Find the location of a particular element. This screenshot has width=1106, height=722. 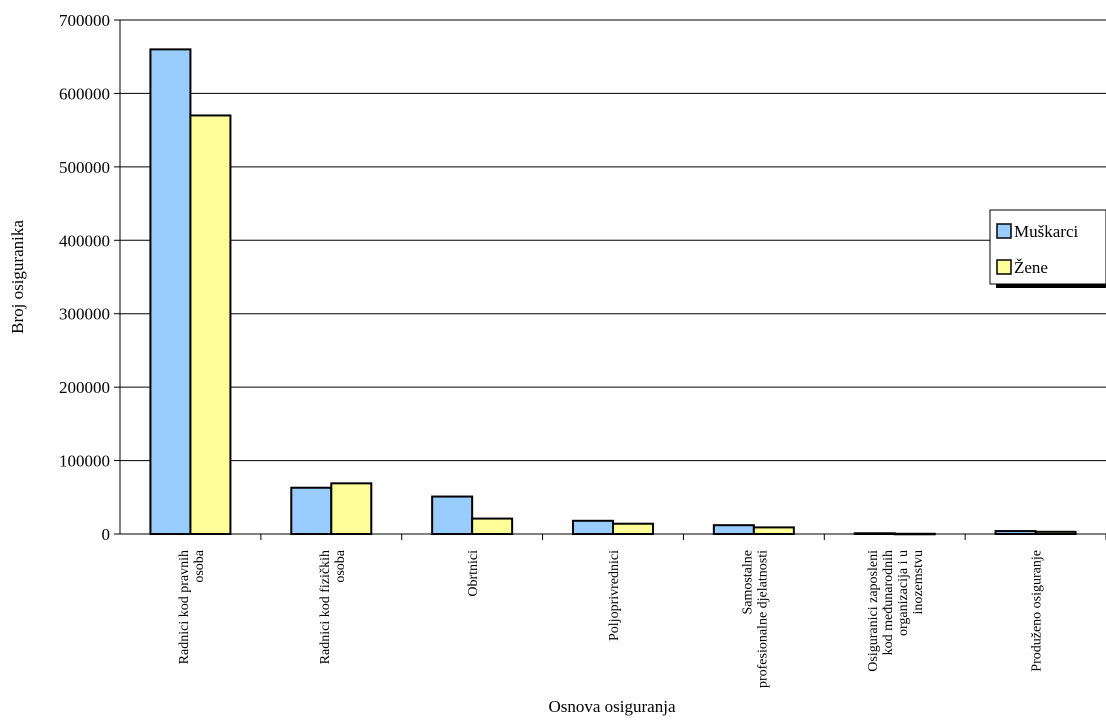

x-tick-label-line: Produženo osiguranje is located at coordinates (1037, 611).